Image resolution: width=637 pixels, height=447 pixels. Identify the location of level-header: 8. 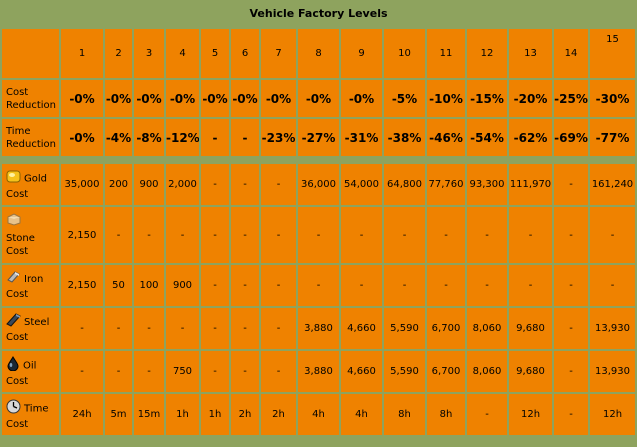
(318, 53).